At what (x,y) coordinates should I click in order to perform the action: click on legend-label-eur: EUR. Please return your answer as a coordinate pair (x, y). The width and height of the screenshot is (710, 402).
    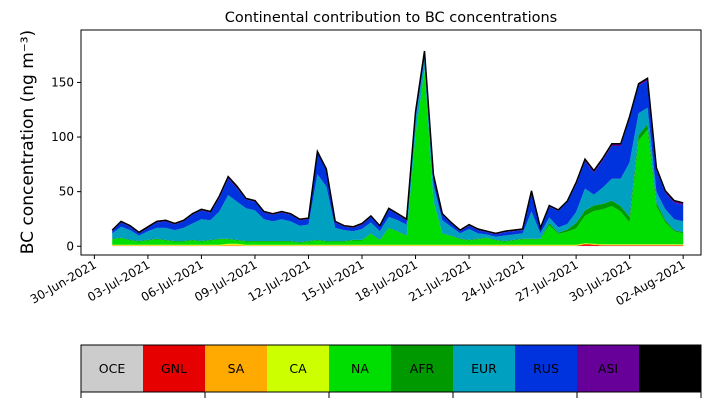
    Looking at the image, I should click on (484, 368).